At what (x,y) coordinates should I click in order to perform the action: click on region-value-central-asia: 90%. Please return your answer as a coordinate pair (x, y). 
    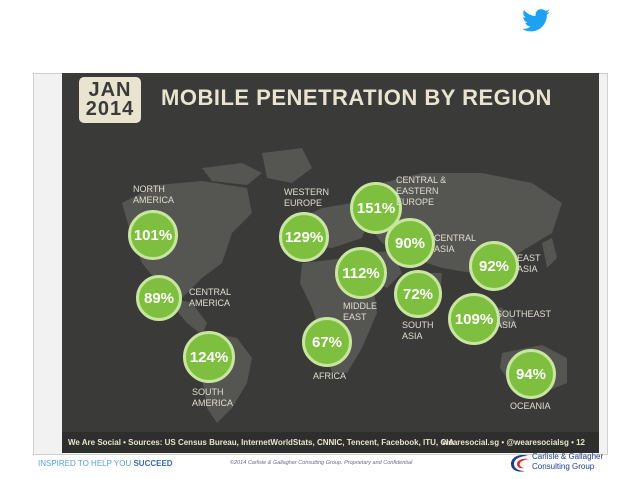
    Looking at the image, I should click on (410, 243).